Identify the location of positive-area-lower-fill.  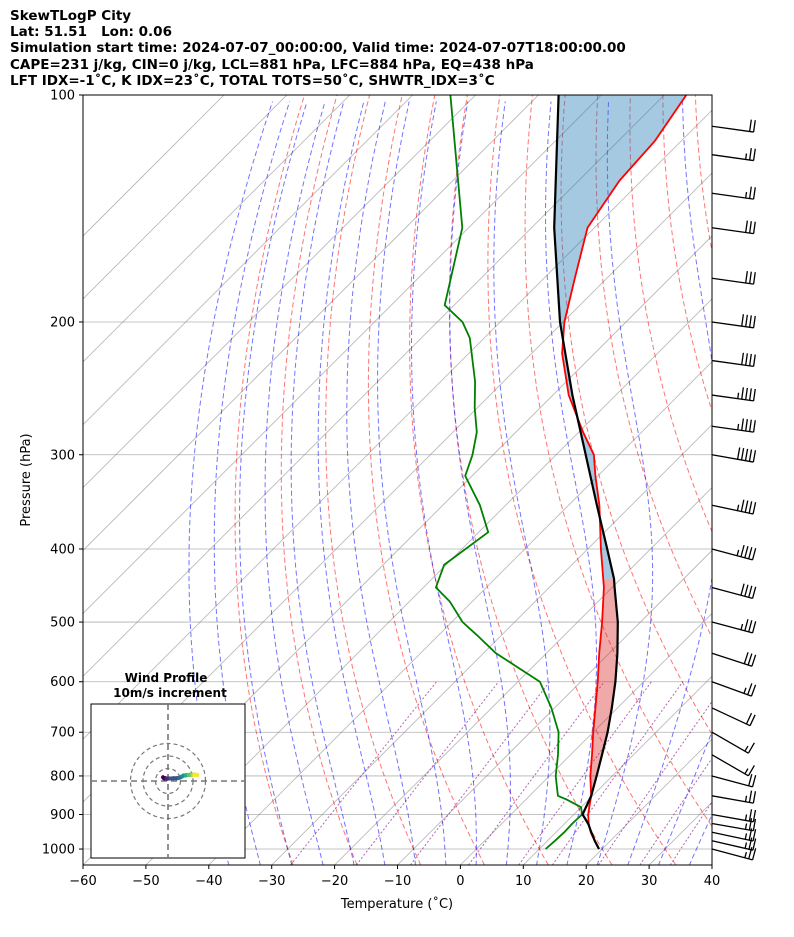
(602, 693).